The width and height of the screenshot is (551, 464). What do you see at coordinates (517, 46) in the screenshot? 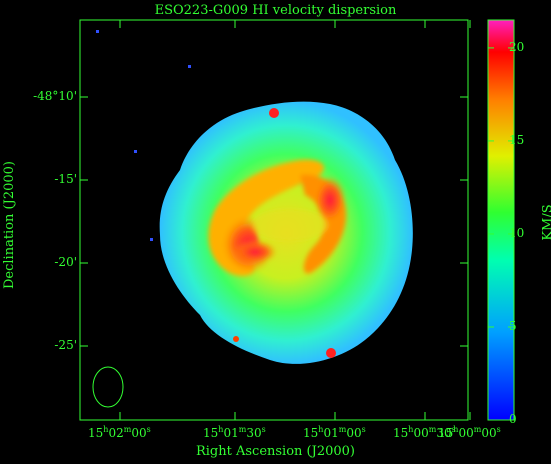
I see `colorbar-tick-label: 20` at bounding box center [517, 46].